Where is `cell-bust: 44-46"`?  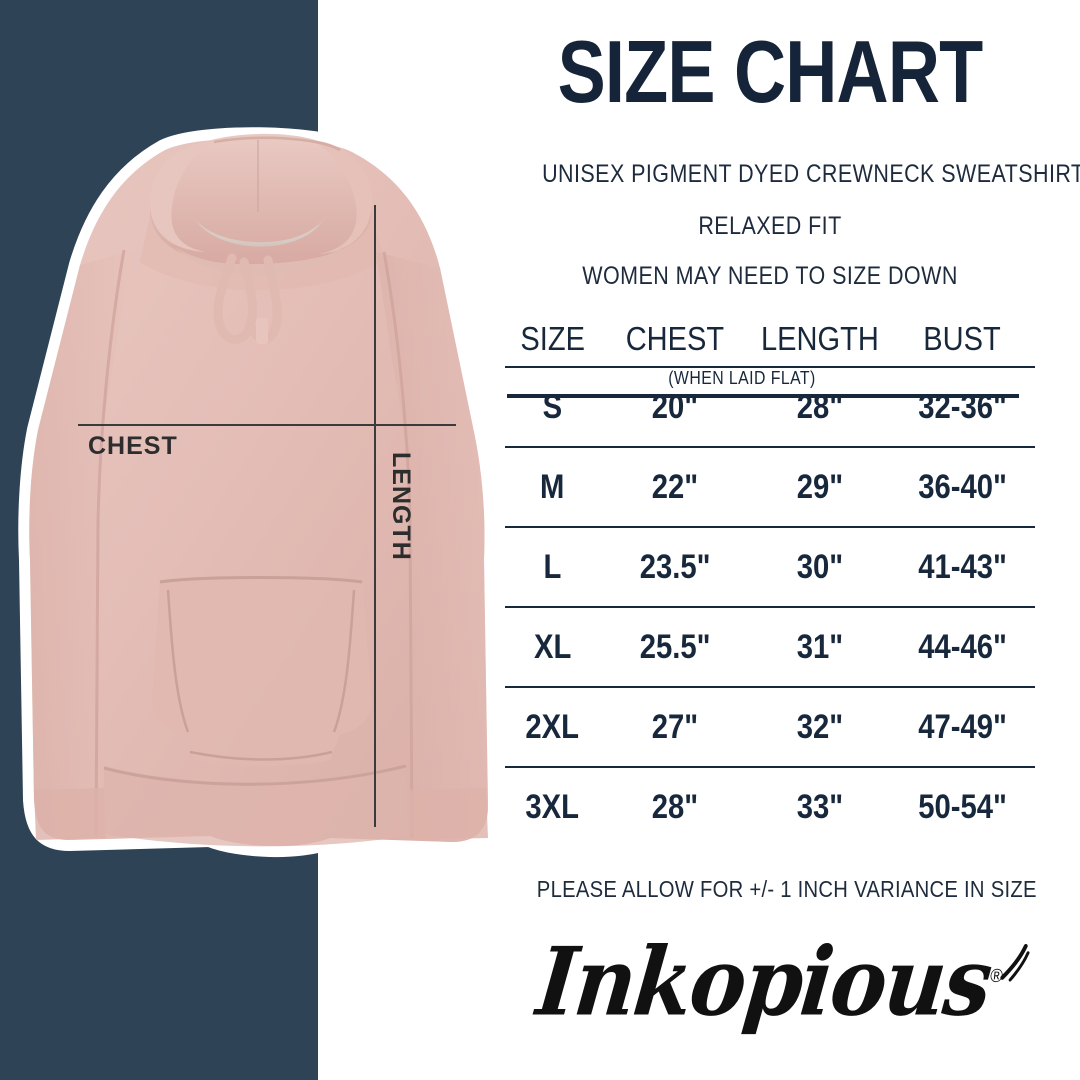
cell-bust: 44-46" is located at coordinates (962, 646).